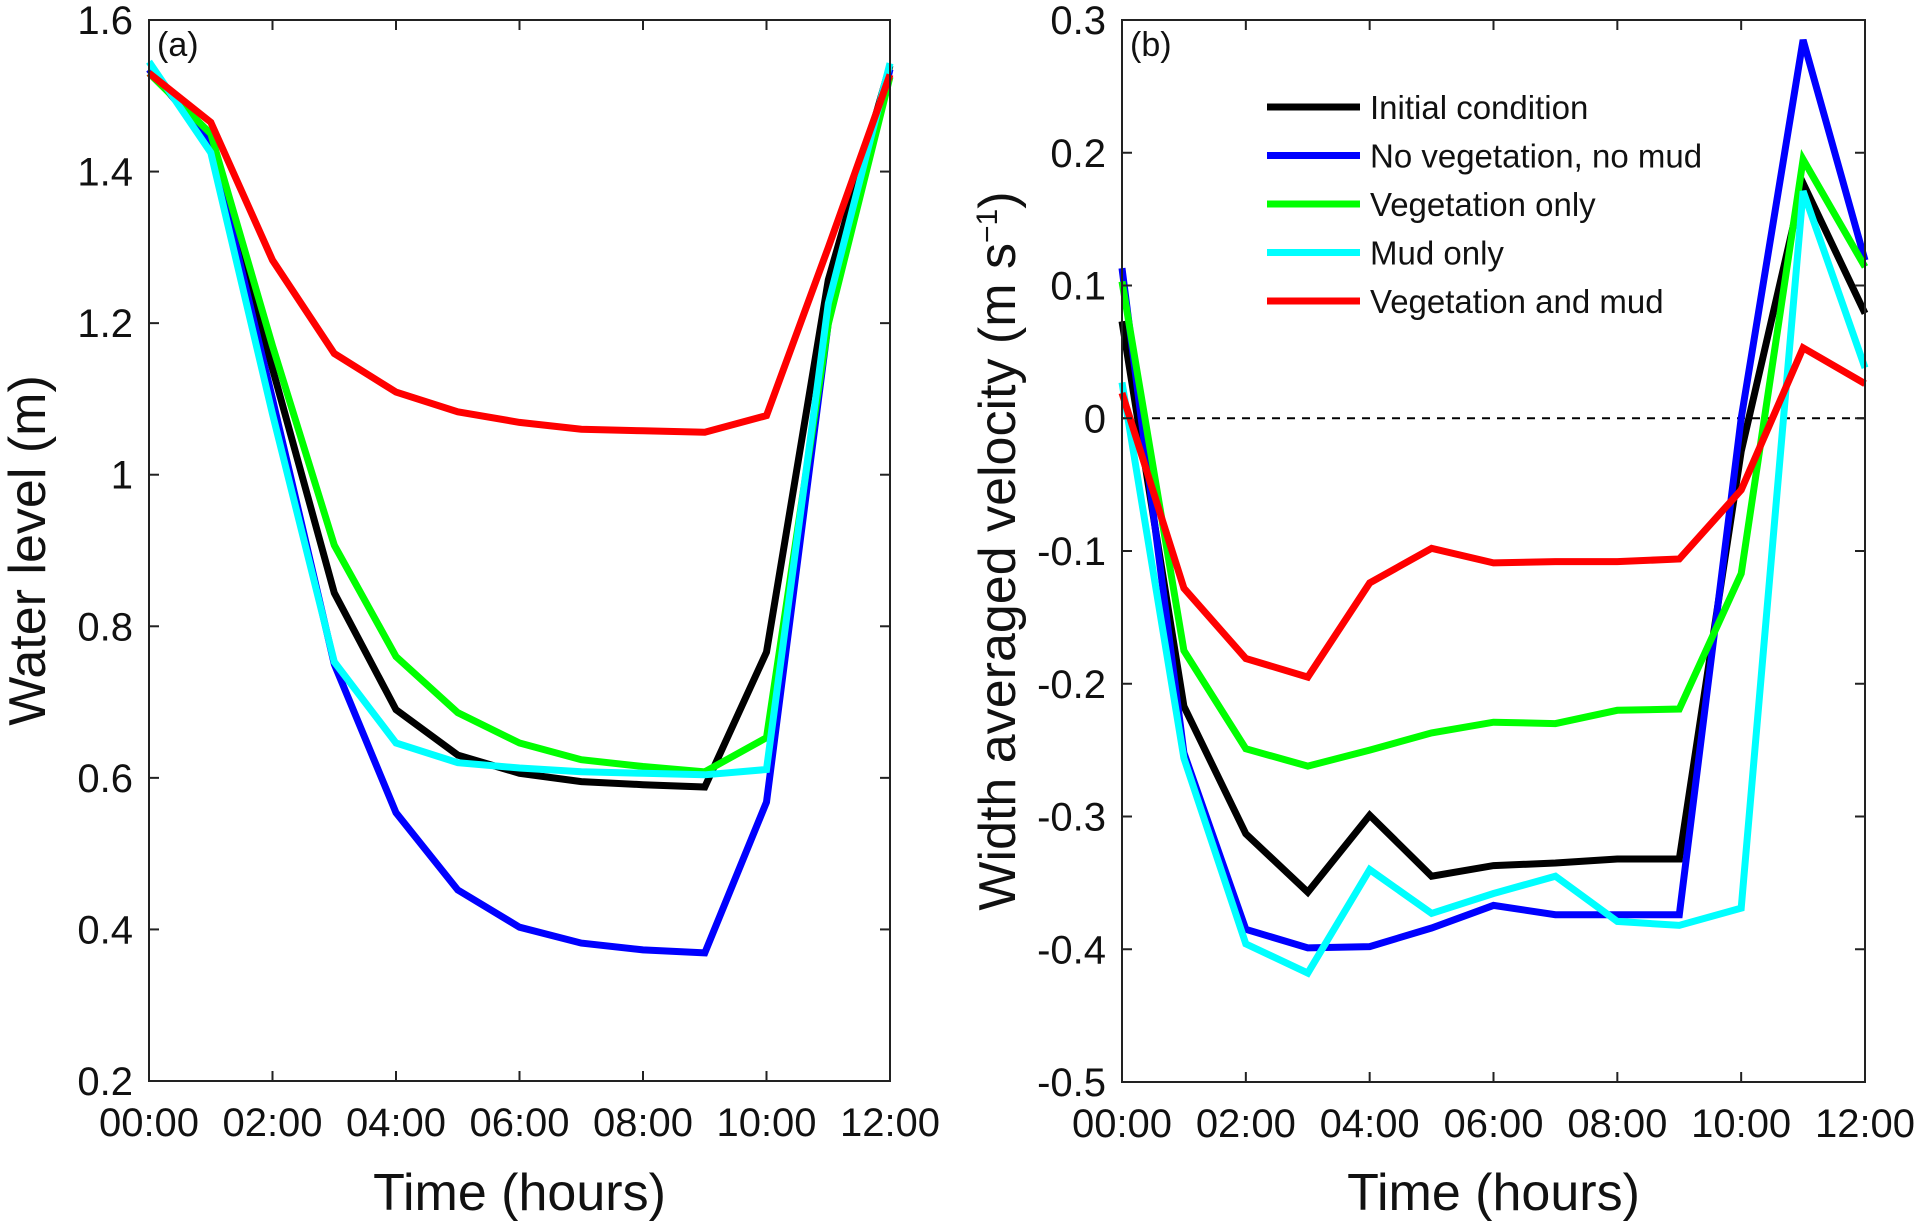 This screenshot has width=1922, height=1232. What do you see at coordinates (105, 779) in the screenshot?
I see `y-tick-label: 0.6` at bounding box center [105, 779].